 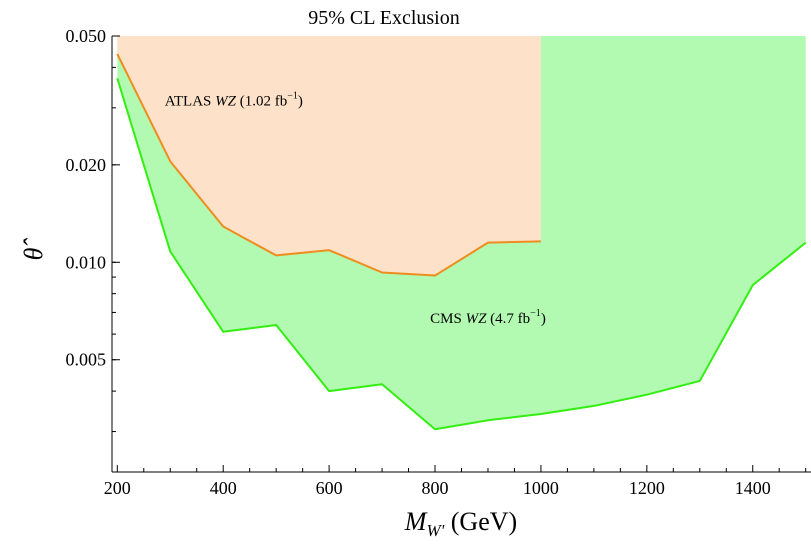 What do you see at coordinates (86, 360) in the screenshot?
I see `y-tick-label: 0.005` at bounding box center [86, 360].